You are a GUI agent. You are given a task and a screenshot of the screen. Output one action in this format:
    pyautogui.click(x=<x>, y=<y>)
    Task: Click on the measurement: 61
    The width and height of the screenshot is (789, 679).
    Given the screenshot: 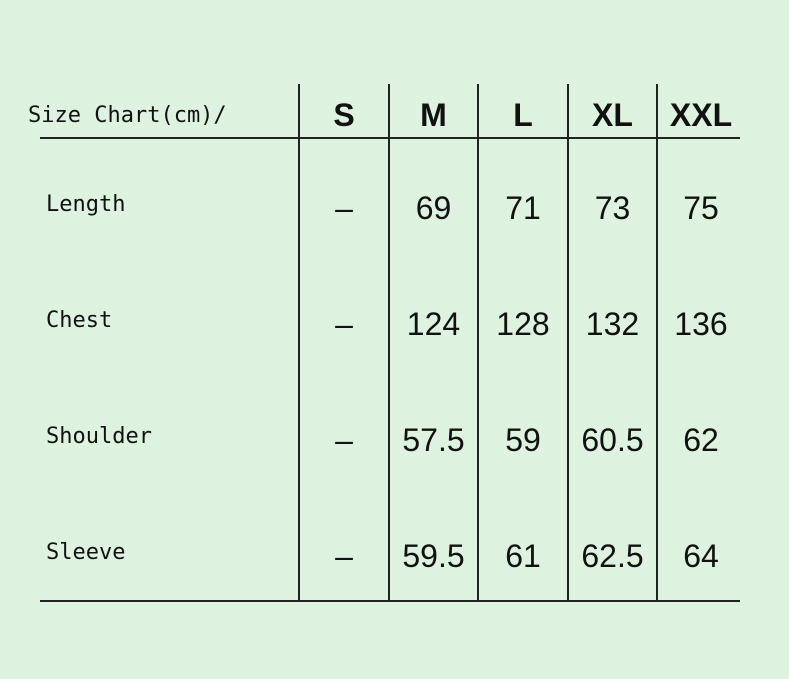 What is the action you would take?
    pyautogui.click(x=523, y=555)
    